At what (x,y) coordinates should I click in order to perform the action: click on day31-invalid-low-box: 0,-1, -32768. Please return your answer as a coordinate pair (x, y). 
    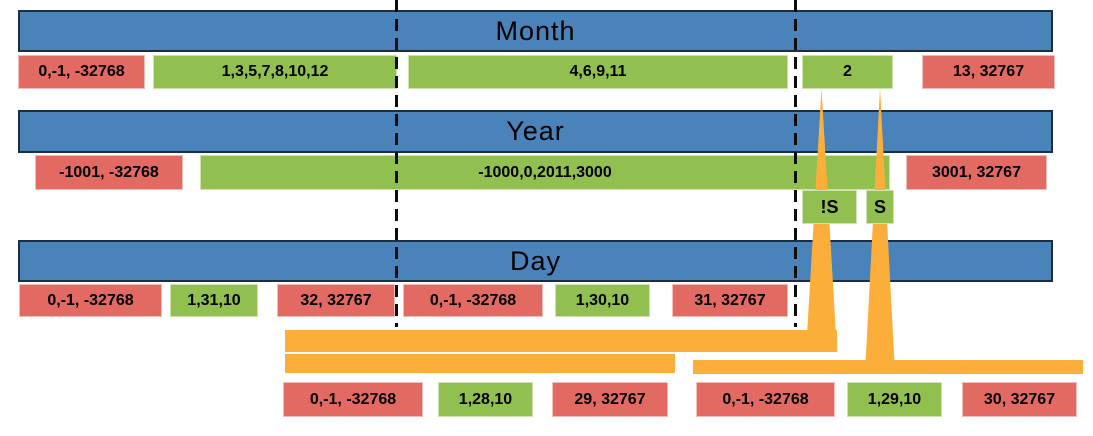
    Looking at the image, I should click on (90, 300).